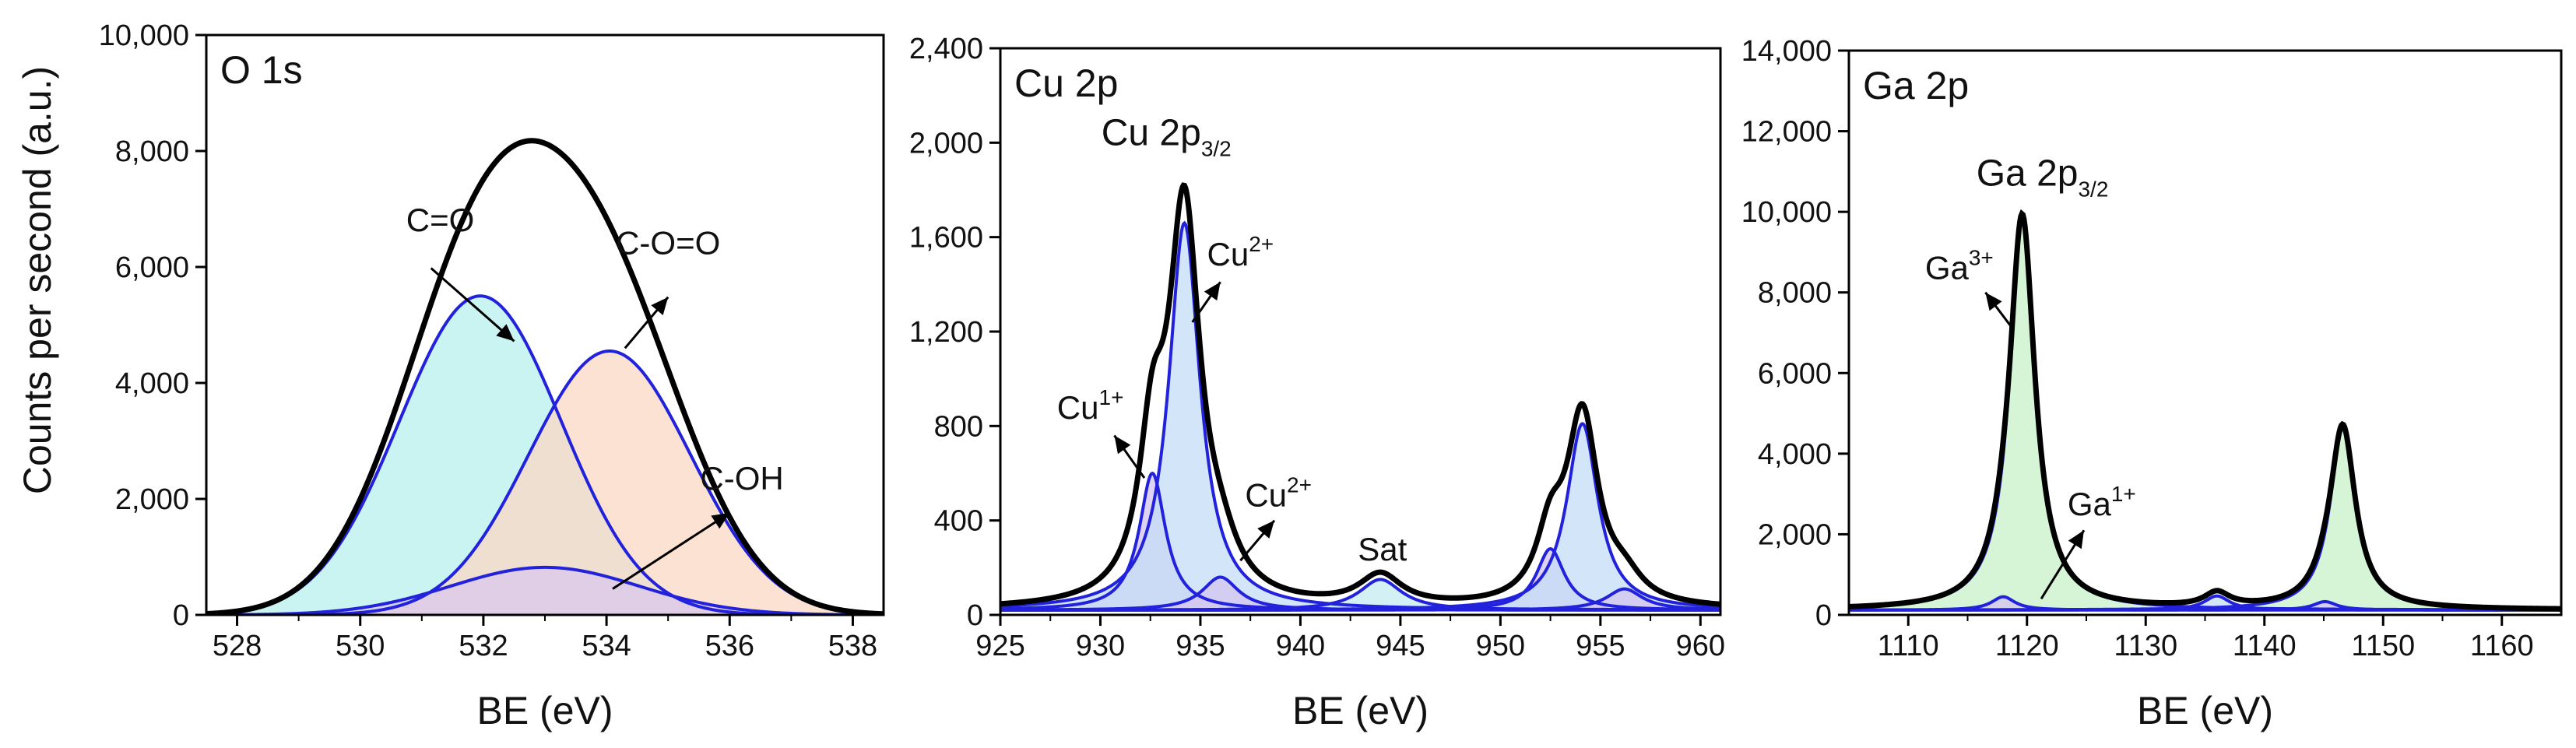  Describe the element at coordinates (152, 267) in the screenshot. I see `y-tick-label-1-3: 6,000` at that location.